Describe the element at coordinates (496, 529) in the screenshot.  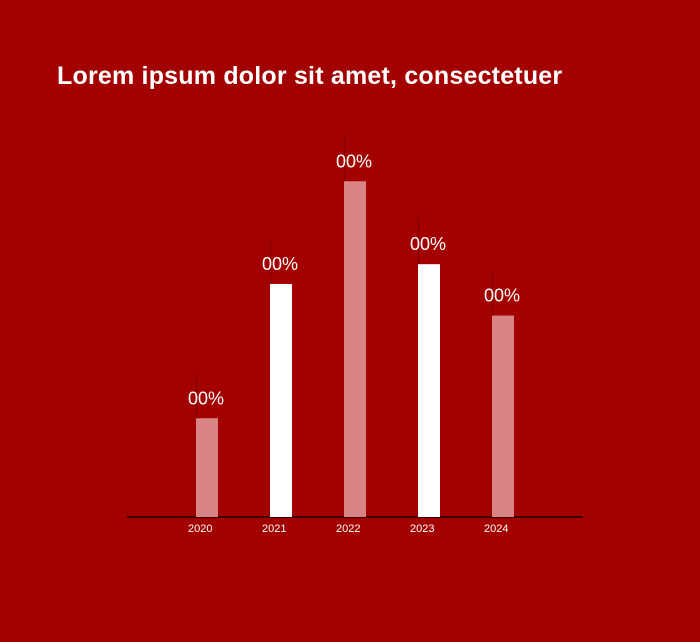
I see `tick-label-2024: 2024` at that location.